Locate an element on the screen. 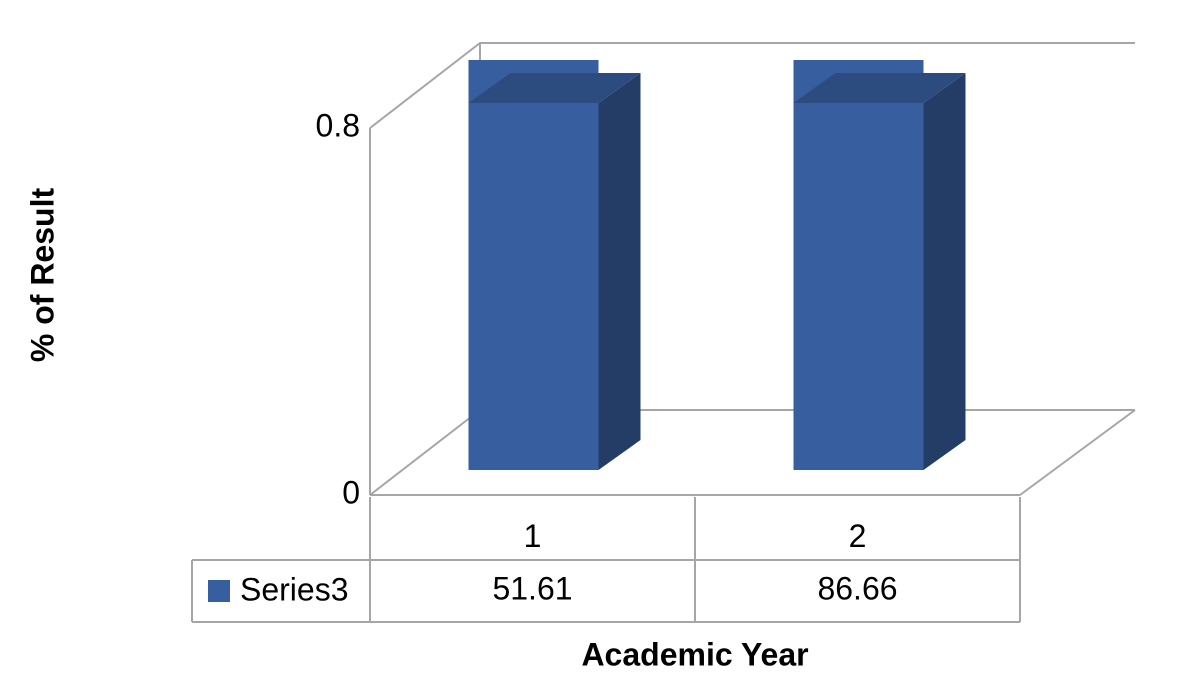 The image size is (1200, 700). x-tick-label: 2 is located at coordinates (858, 536).